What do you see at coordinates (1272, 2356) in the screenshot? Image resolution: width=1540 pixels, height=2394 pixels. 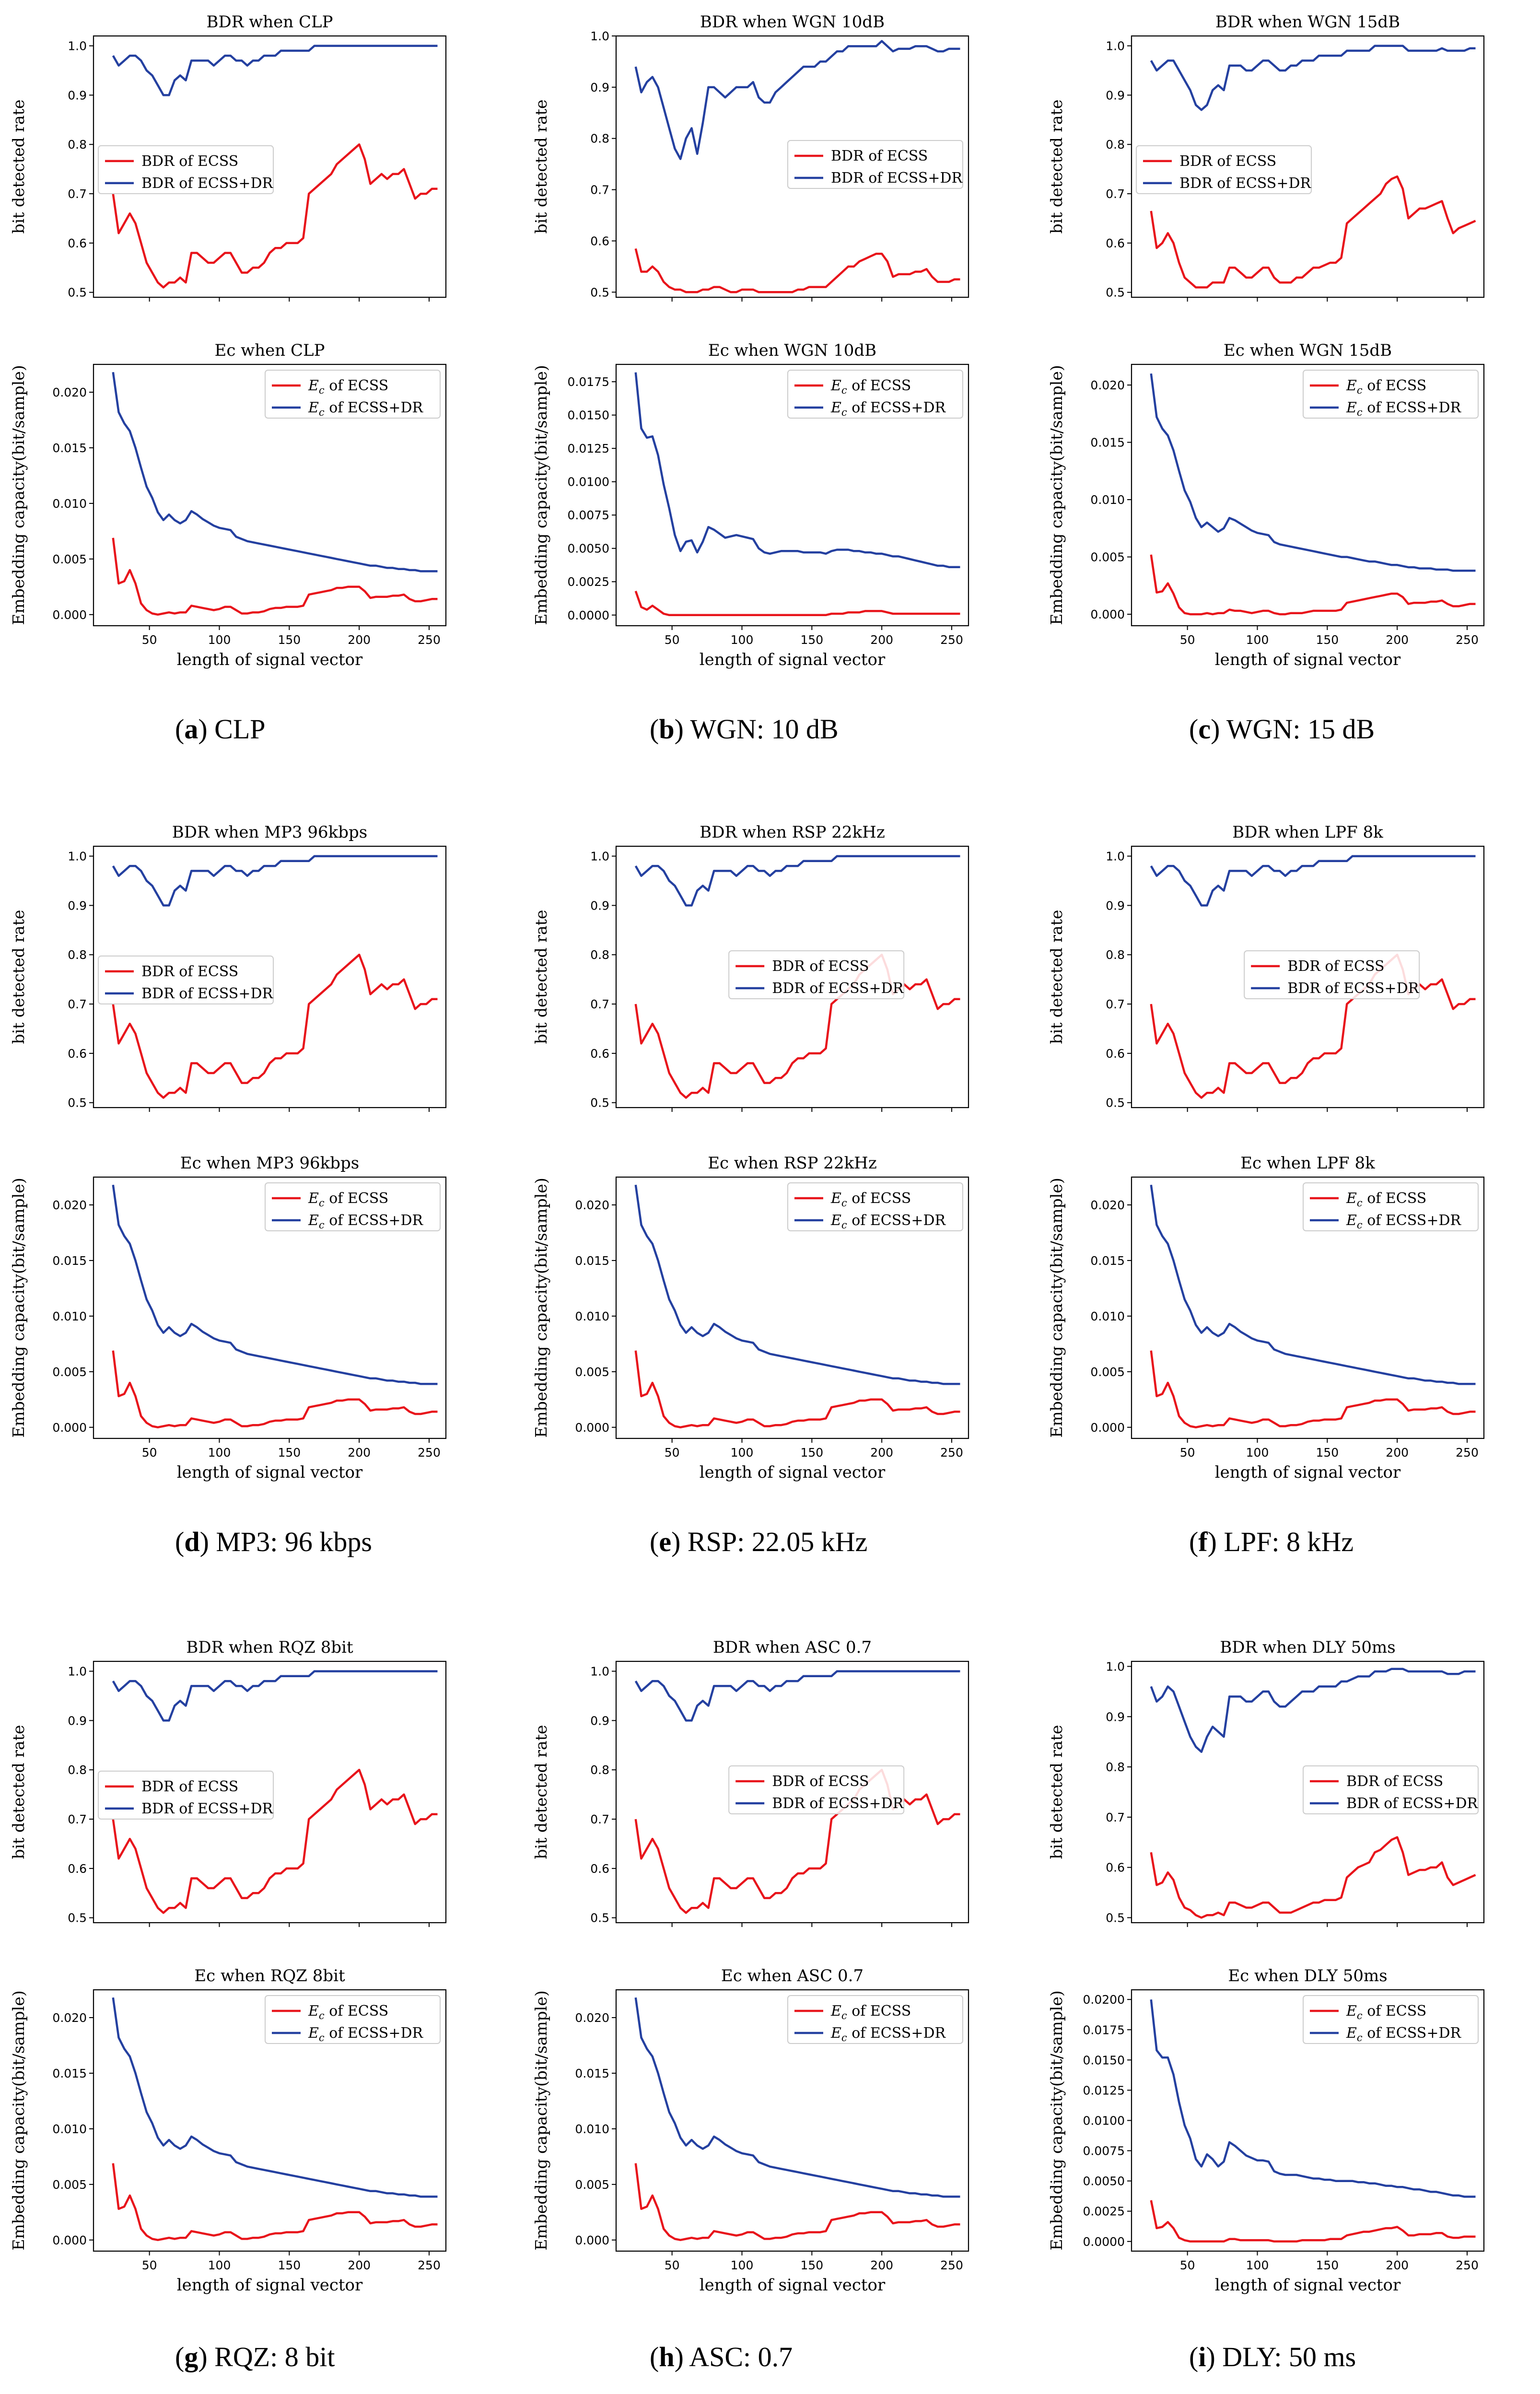 I see `panel-caption-i: (i) DLY: 50 ms` at bounding box center [1272, 2356].